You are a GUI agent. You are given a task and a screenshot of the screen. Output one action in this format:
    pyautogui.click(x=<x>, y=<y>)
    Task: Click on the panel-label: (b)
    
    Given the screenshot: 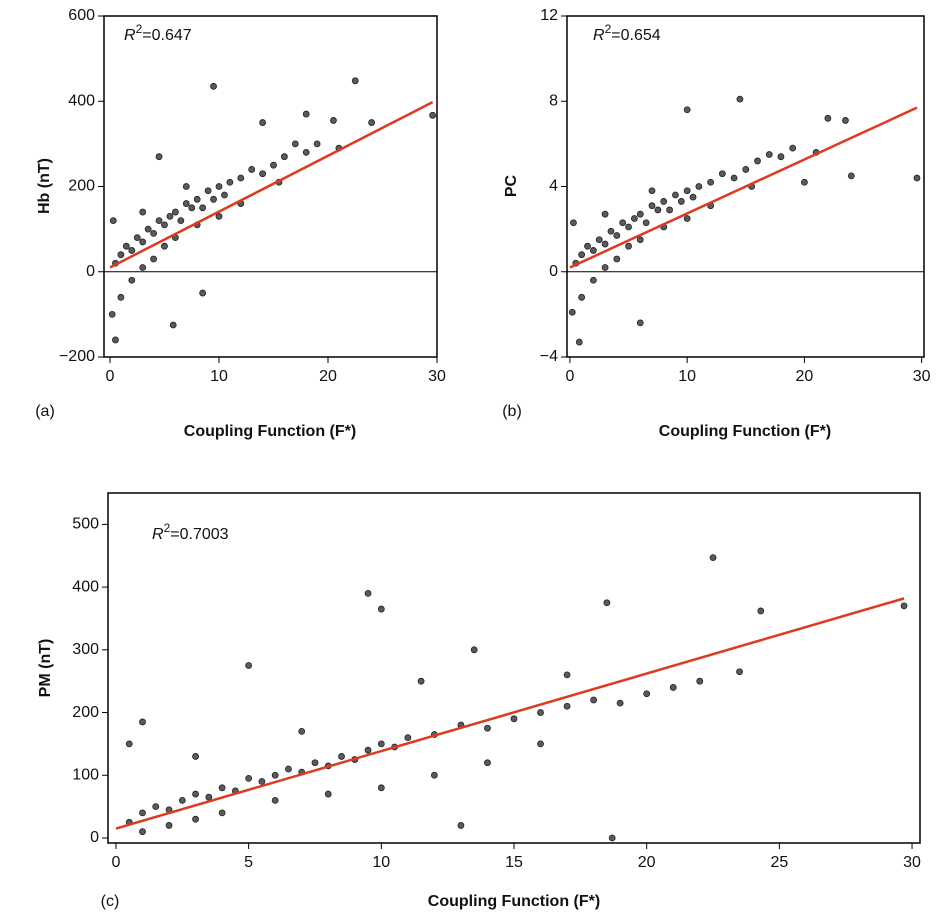 What is the action you would take?
    pyautogui.click(x=512, y=411)
    